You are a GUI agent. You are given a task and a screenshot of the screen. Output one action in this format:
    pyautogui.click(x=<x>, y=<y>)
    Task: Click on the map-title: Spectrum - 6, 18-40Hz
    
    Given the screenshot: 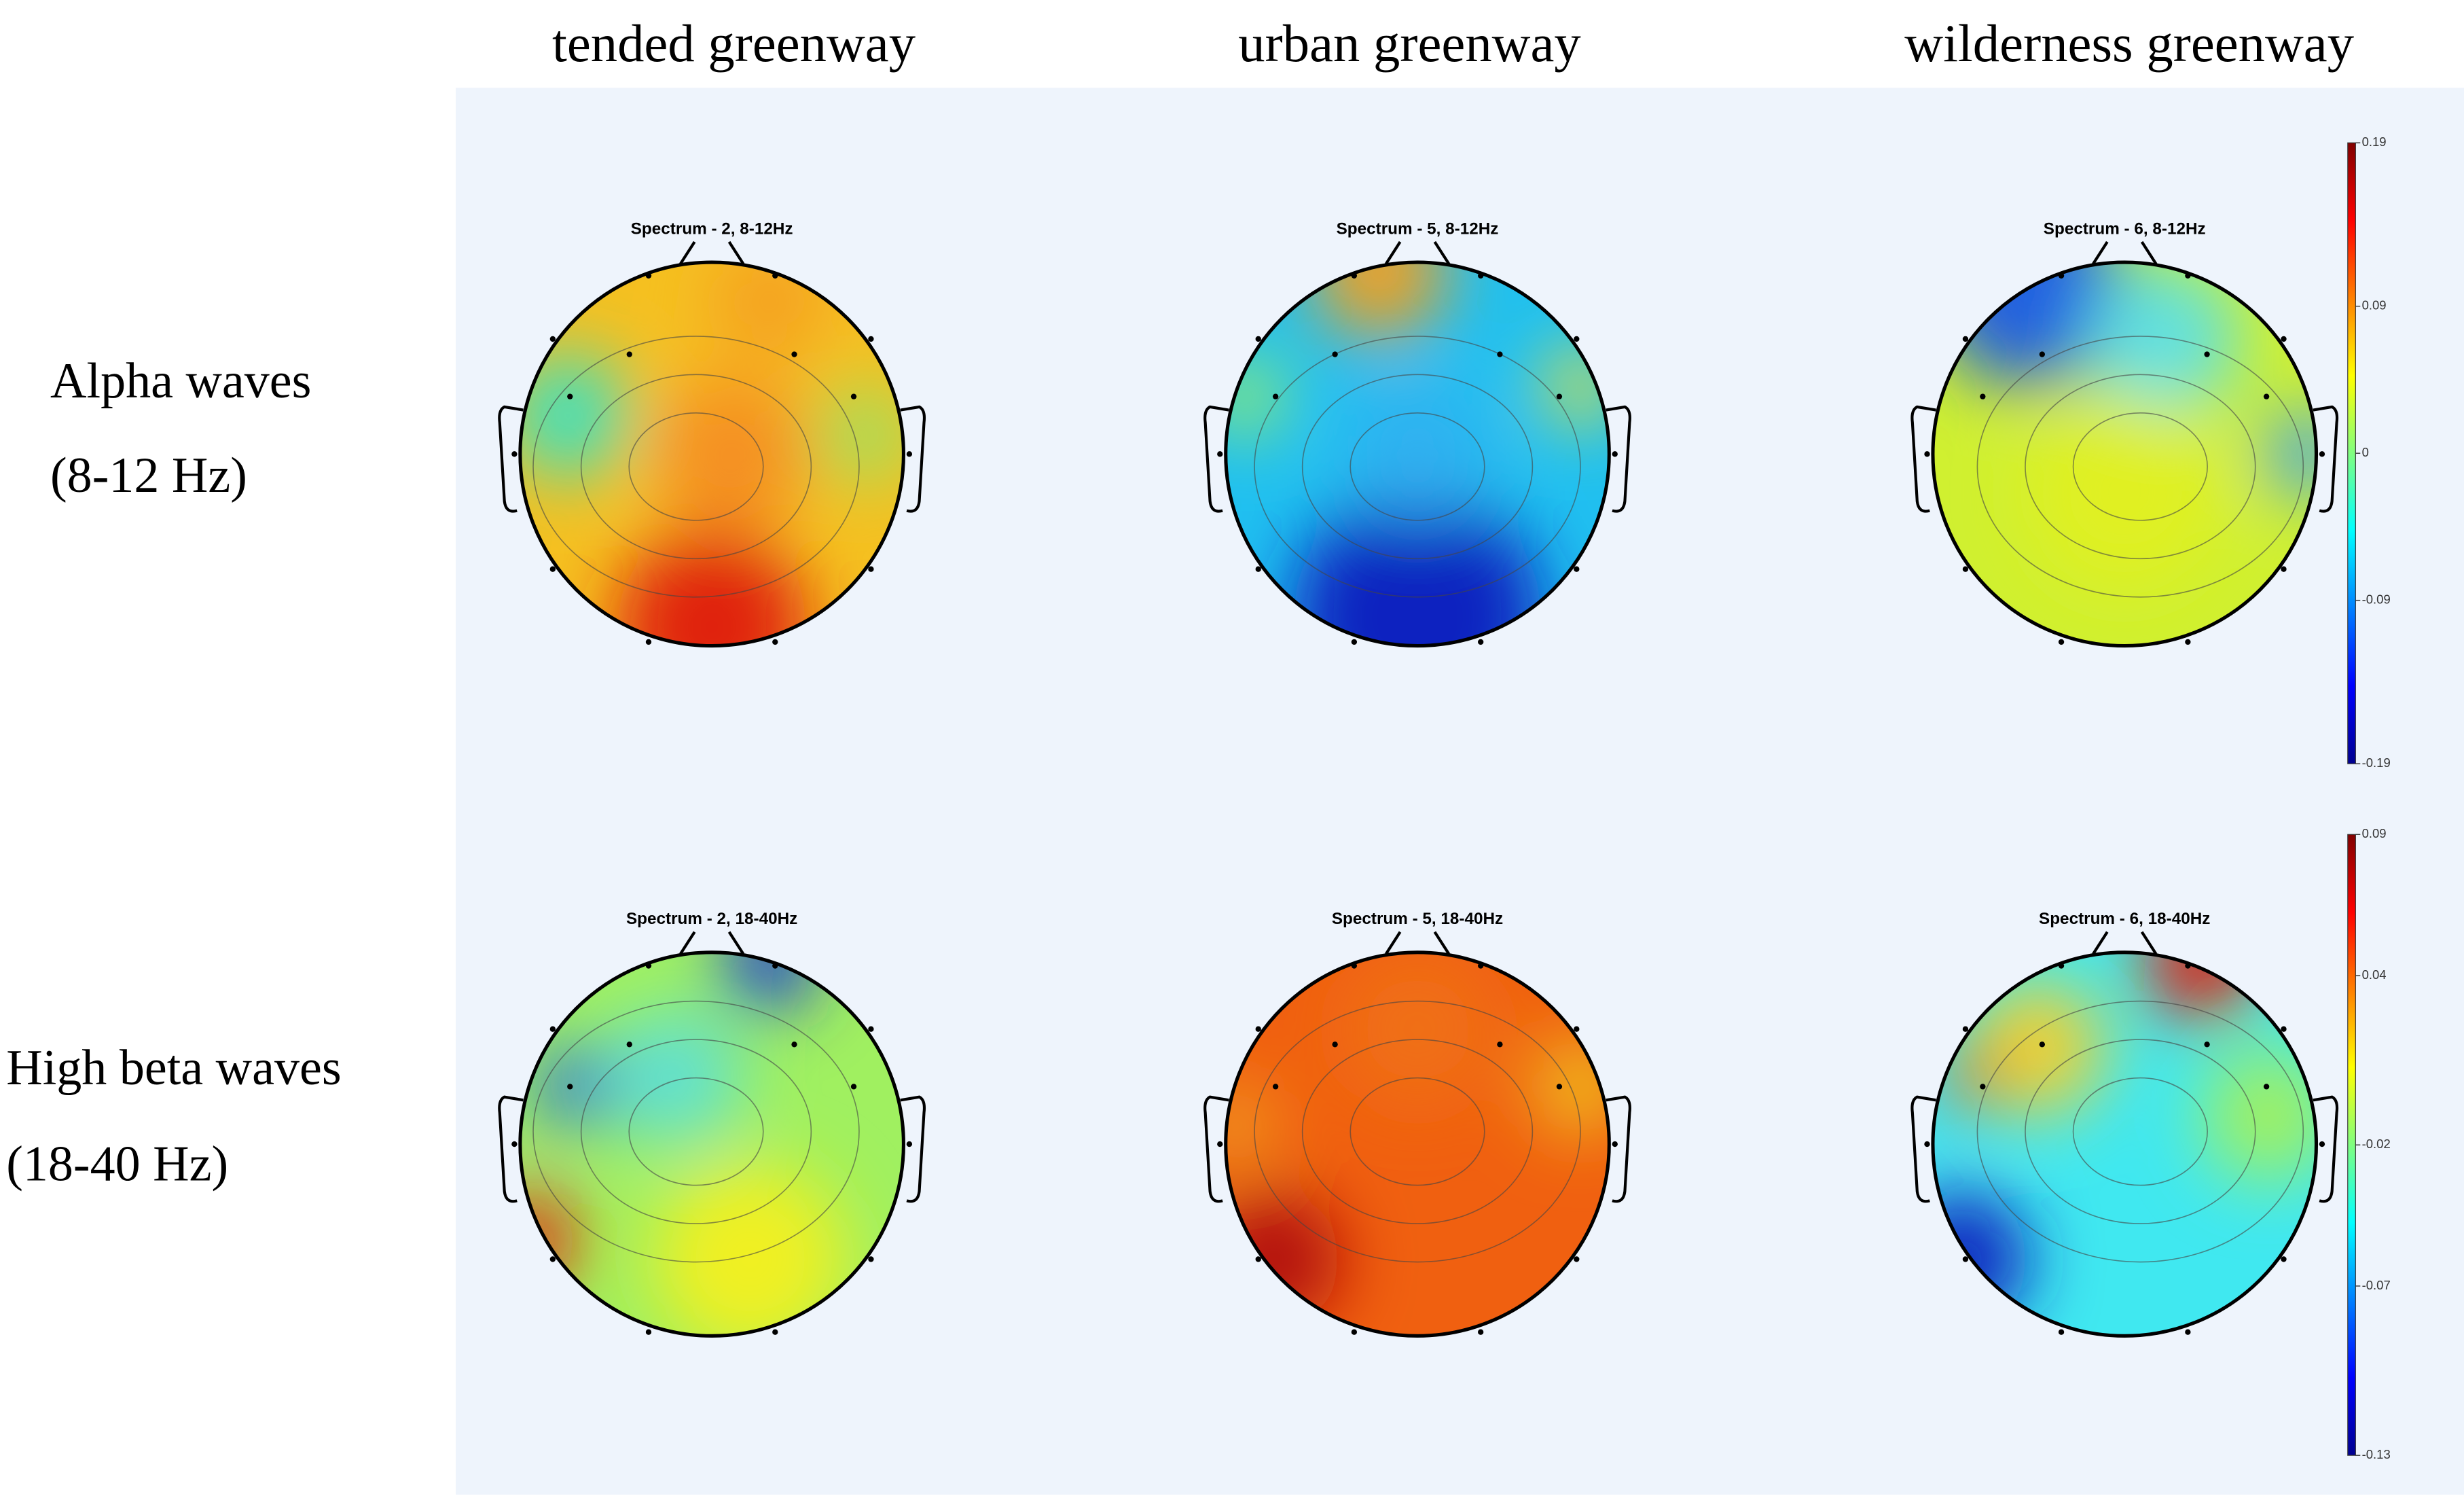 What is the action you would take?
    pyautogui.click(x=2124, y=919)
    